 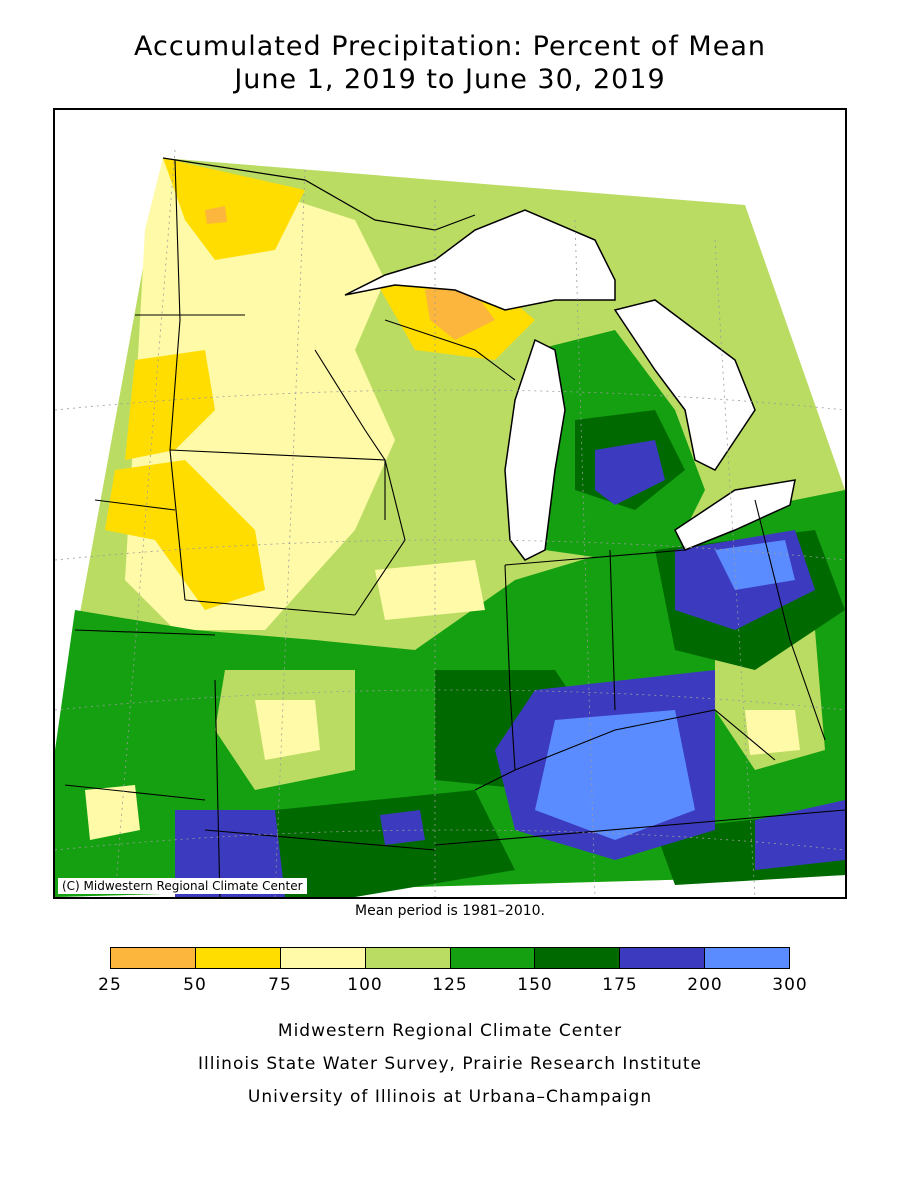 I want to click on canada-boundary, so click(x=319, y=194).